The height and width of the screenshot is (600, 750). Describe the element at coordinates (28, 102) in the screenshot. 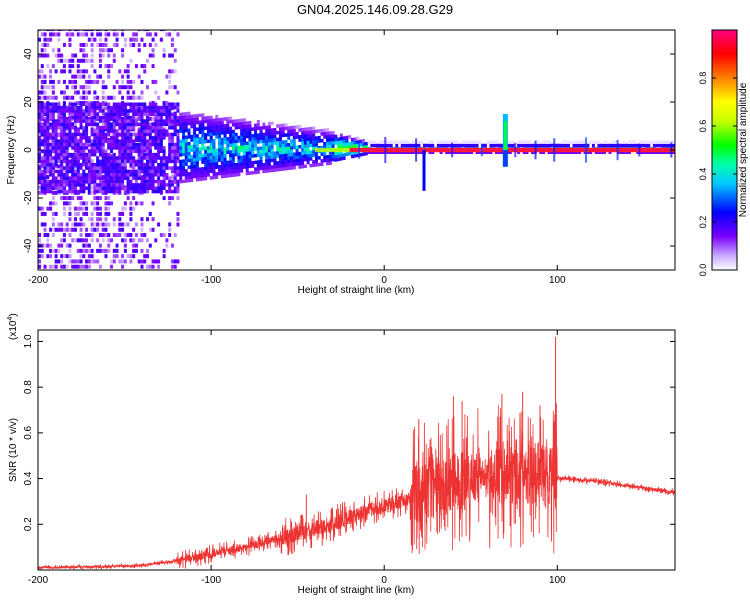

I see `spectrogram-y-tick-label: 20` at that location.